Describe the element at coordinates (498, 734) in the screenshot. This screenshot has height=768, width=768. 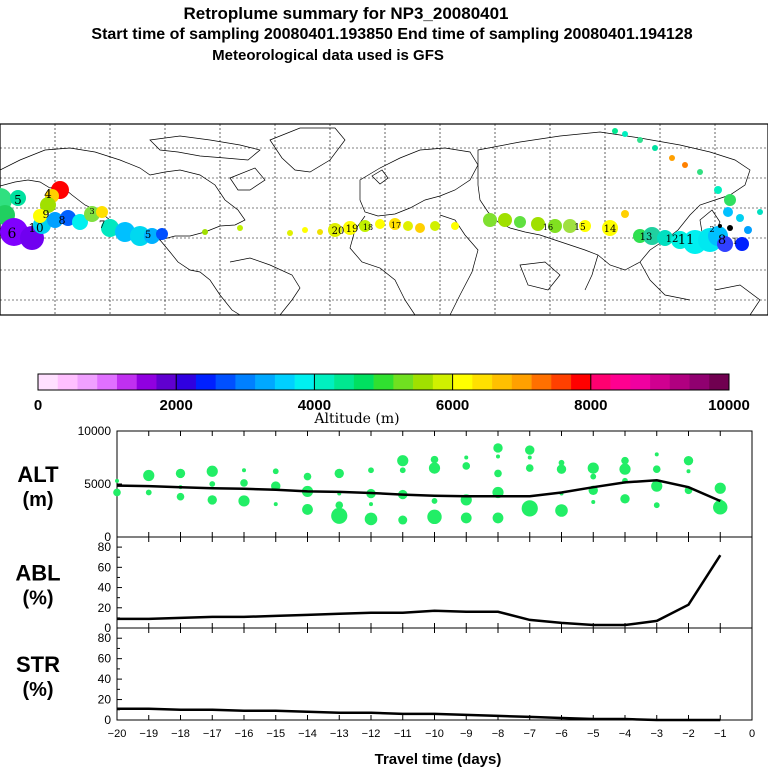
I see `x-tick-label: −8` at that location.